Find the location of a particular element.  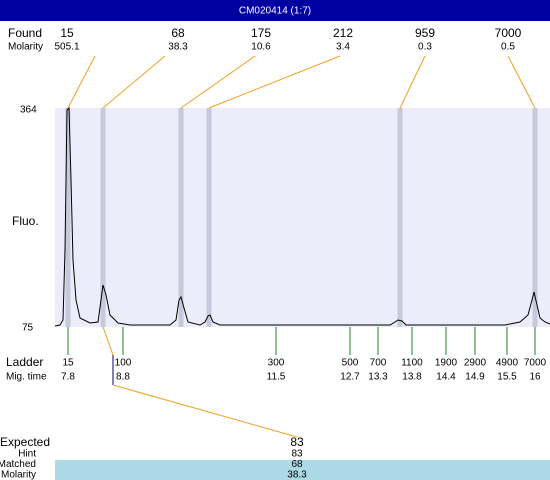

row-label: Hint is located at coordinates (27, 454).